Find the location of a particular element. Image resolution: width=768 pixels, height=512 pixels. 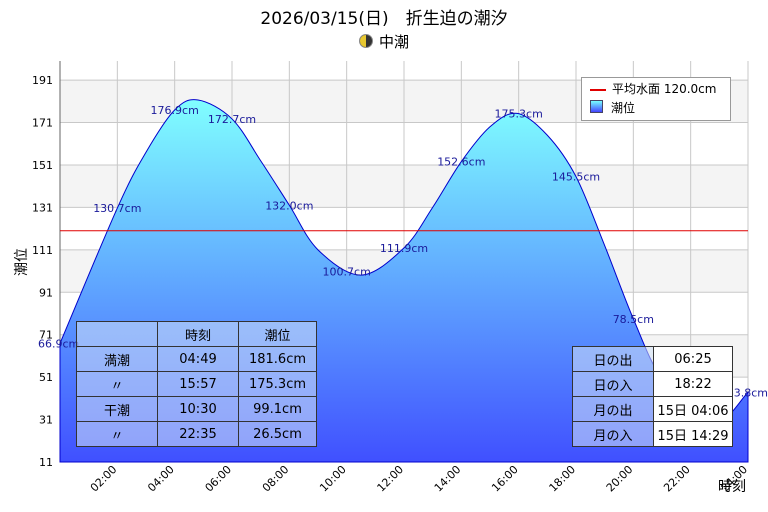

chart-title: 2026/03/15(日) 折生迫の潮汐 is located at coordinates (384, 19).